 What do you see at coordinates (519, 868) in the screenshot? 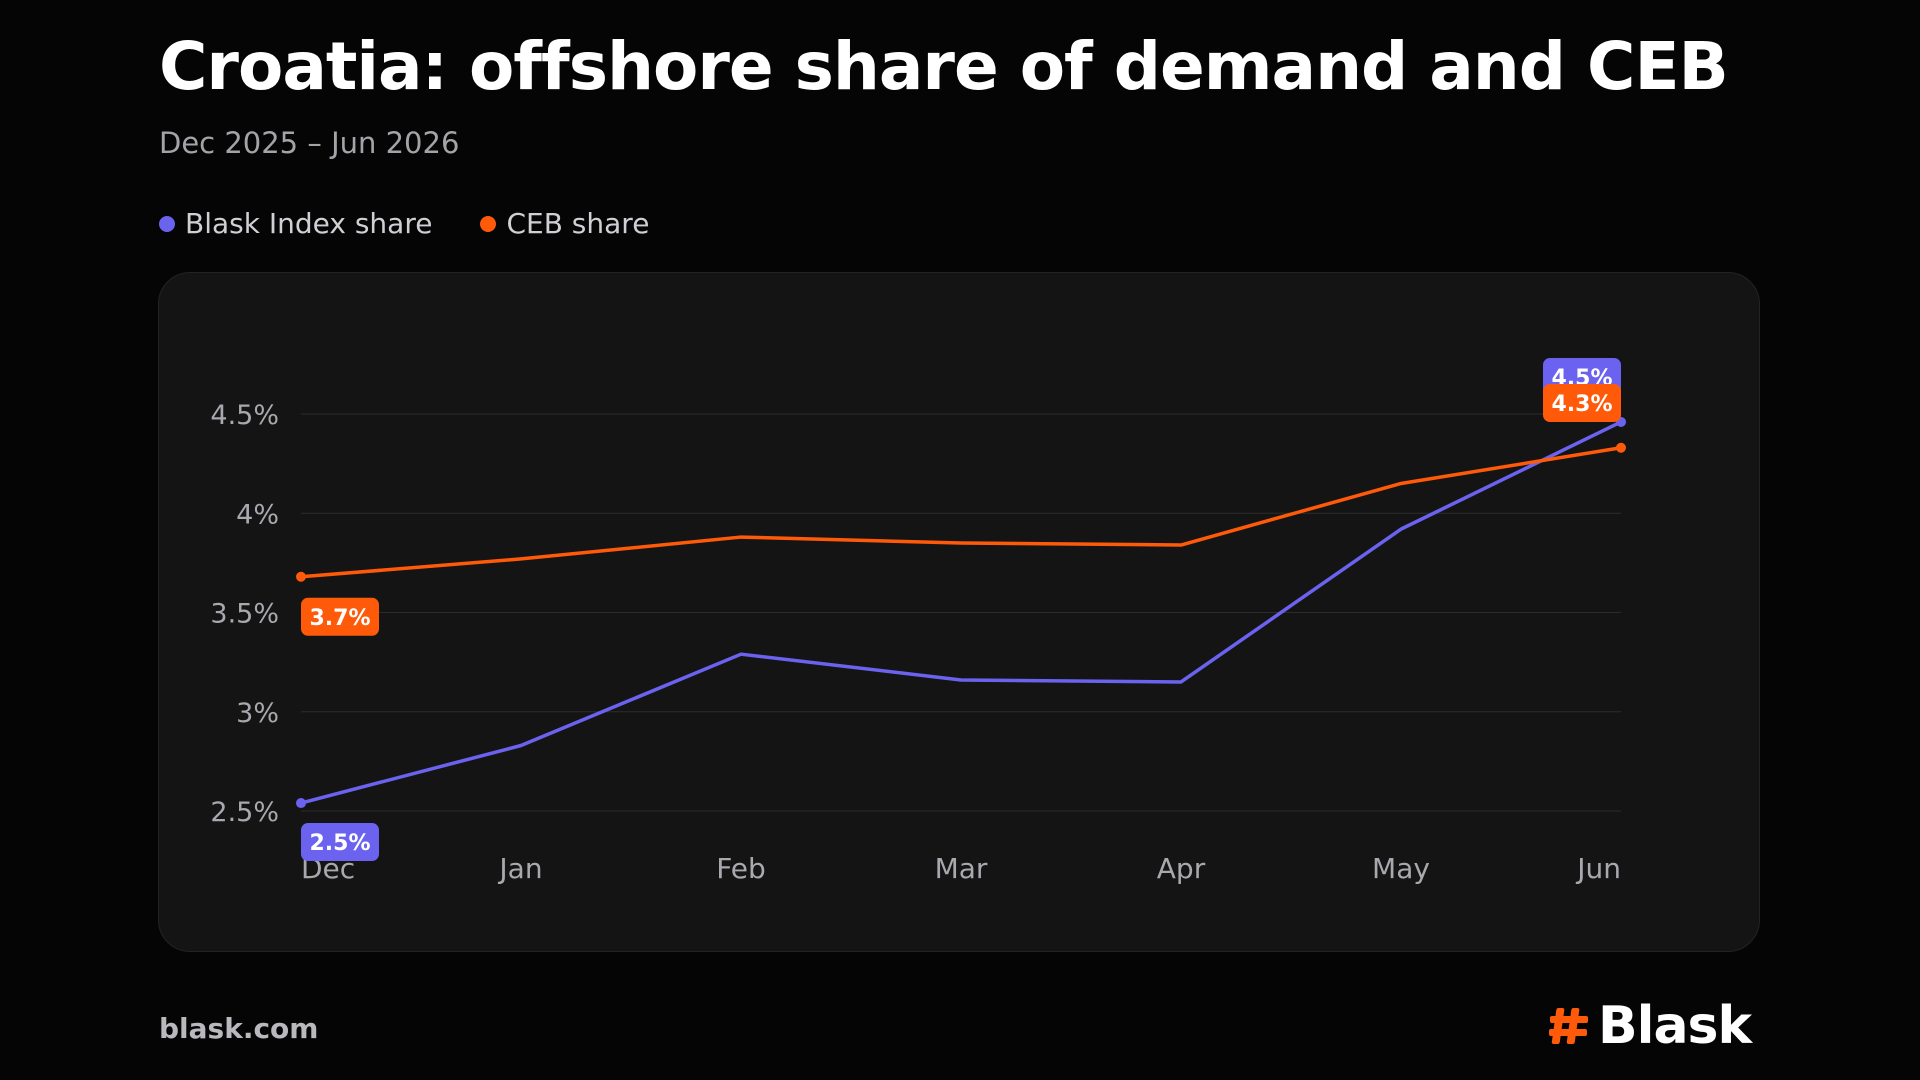
I see `x-tick-label: Jan` at bounding box center [519, 868].